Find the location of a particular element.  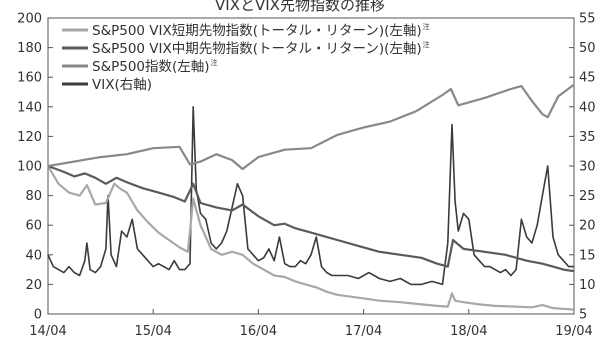

legend-label: S&P500 VIX短期先物指数(トータル・リターン)(左軸) is located at coordinates (257, 31).